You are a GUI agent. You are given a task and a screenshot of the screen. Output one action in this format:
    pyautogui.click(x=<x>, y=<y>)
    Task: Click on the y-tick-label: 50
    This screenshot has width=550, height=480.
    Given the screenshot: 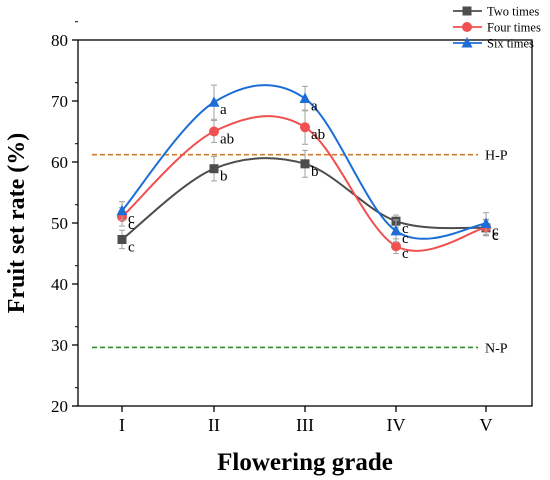 What is the action you would take?
    pyautogui.click(x=59, y=223)
    